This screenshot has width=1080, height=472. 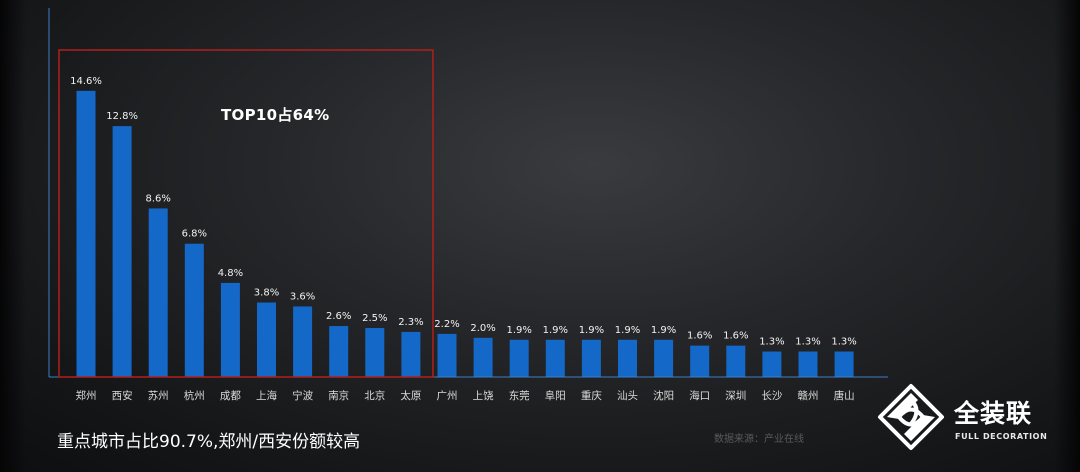 What do you see at coordinates (627, 396) in the screenshot?
I see `category-label-15: 汕头` at bounding box center [627, 396].